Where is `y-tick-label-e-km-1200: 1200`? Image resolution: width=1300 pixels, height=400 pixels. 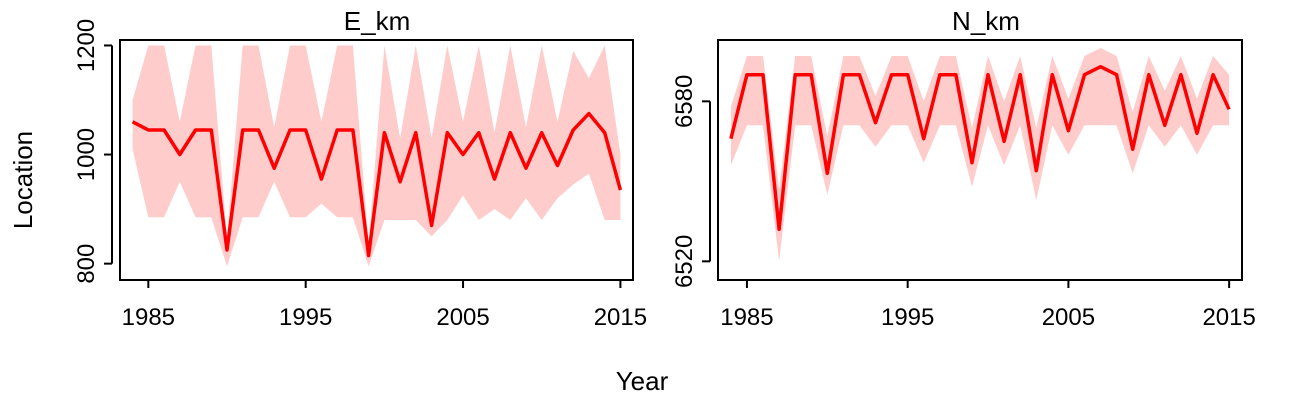 y-tick-label-e-km-1200: 1200 is located at coordinates (86, 45).